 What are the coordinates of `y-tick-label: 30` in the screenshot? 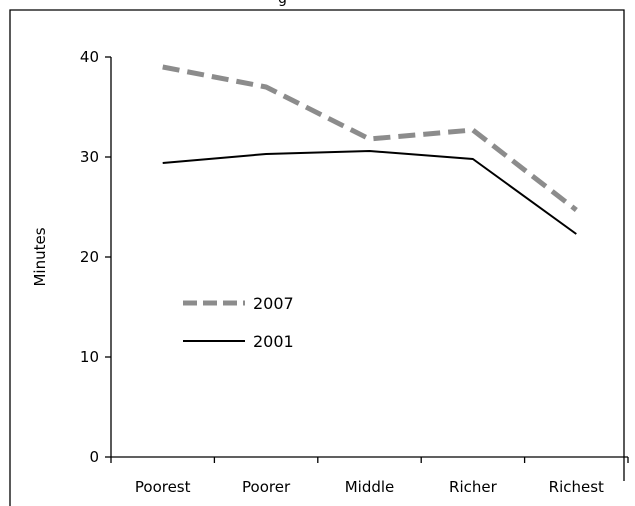 It's located at (89, 157).